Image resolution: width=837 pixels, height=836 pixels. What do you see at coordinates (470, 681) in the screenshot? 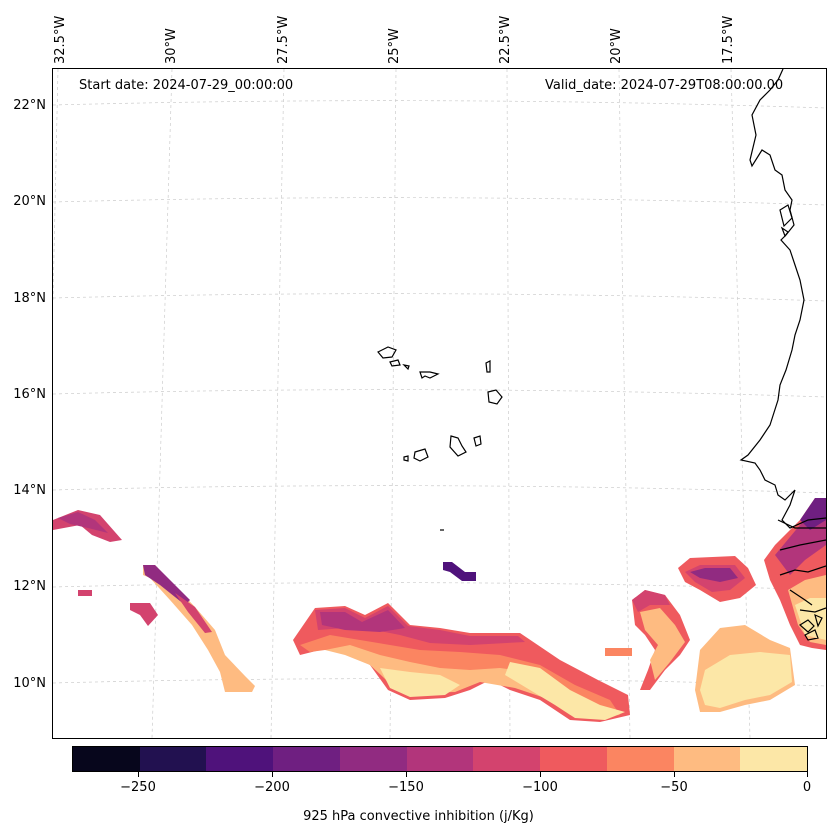
I see `cin-band-central-light` at bounding box center [470, 681].